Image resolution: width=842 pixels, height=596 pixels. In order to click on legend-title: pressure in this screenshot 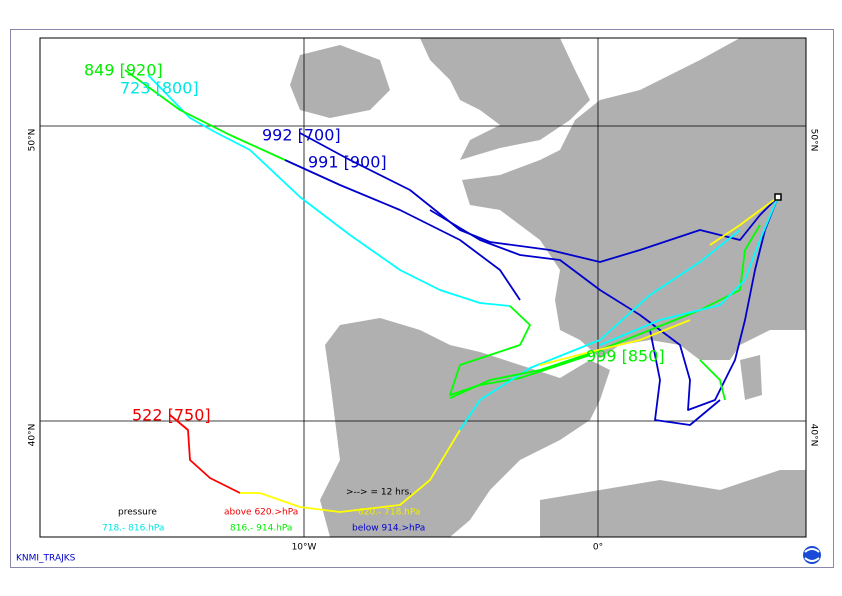, I will do `click(137, 513)`.